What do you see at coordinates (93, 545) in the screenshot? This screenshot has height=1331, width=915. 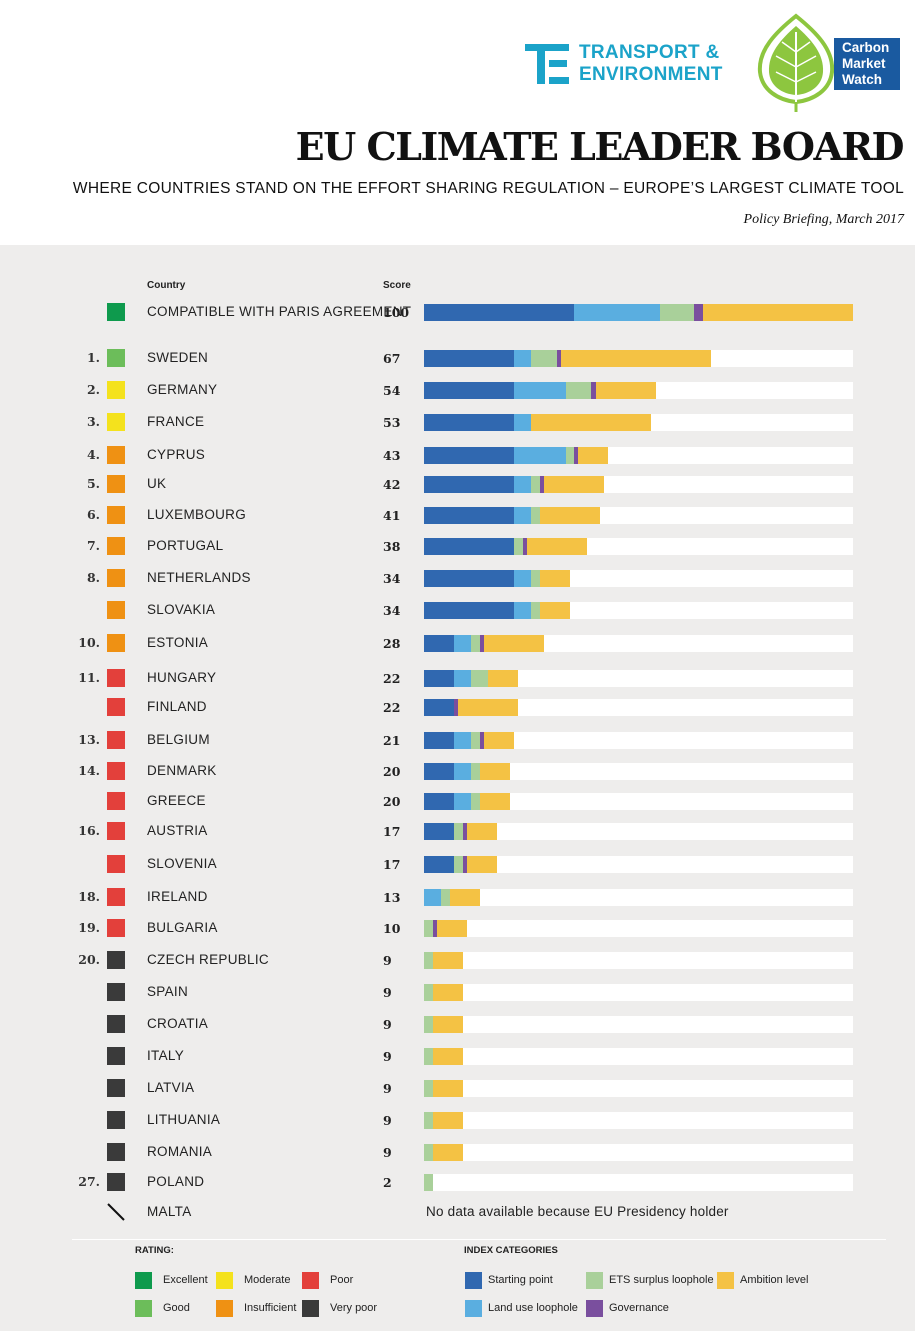 I see `row-rank: 7.` at bounding box center [93, 545].